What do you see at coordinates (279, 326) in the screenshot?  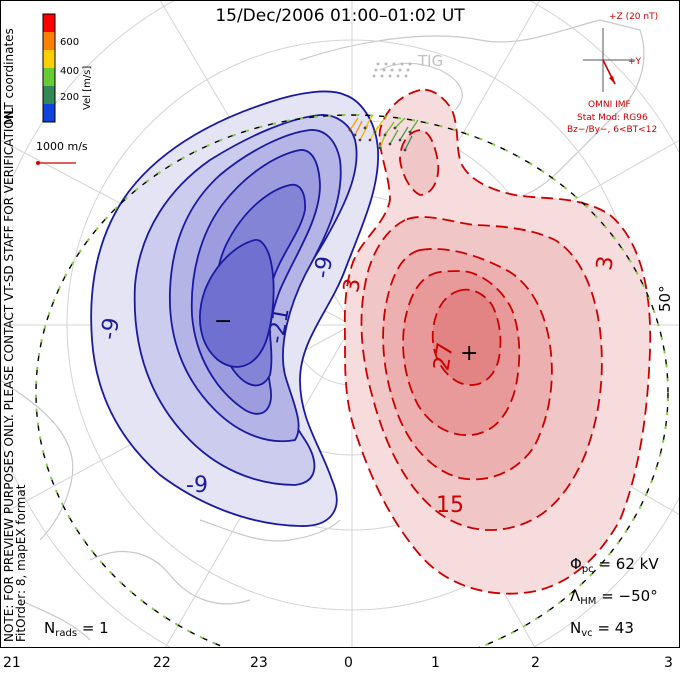 I see `contour-label-neg-mid: -21` at bounding box center [279, 326].